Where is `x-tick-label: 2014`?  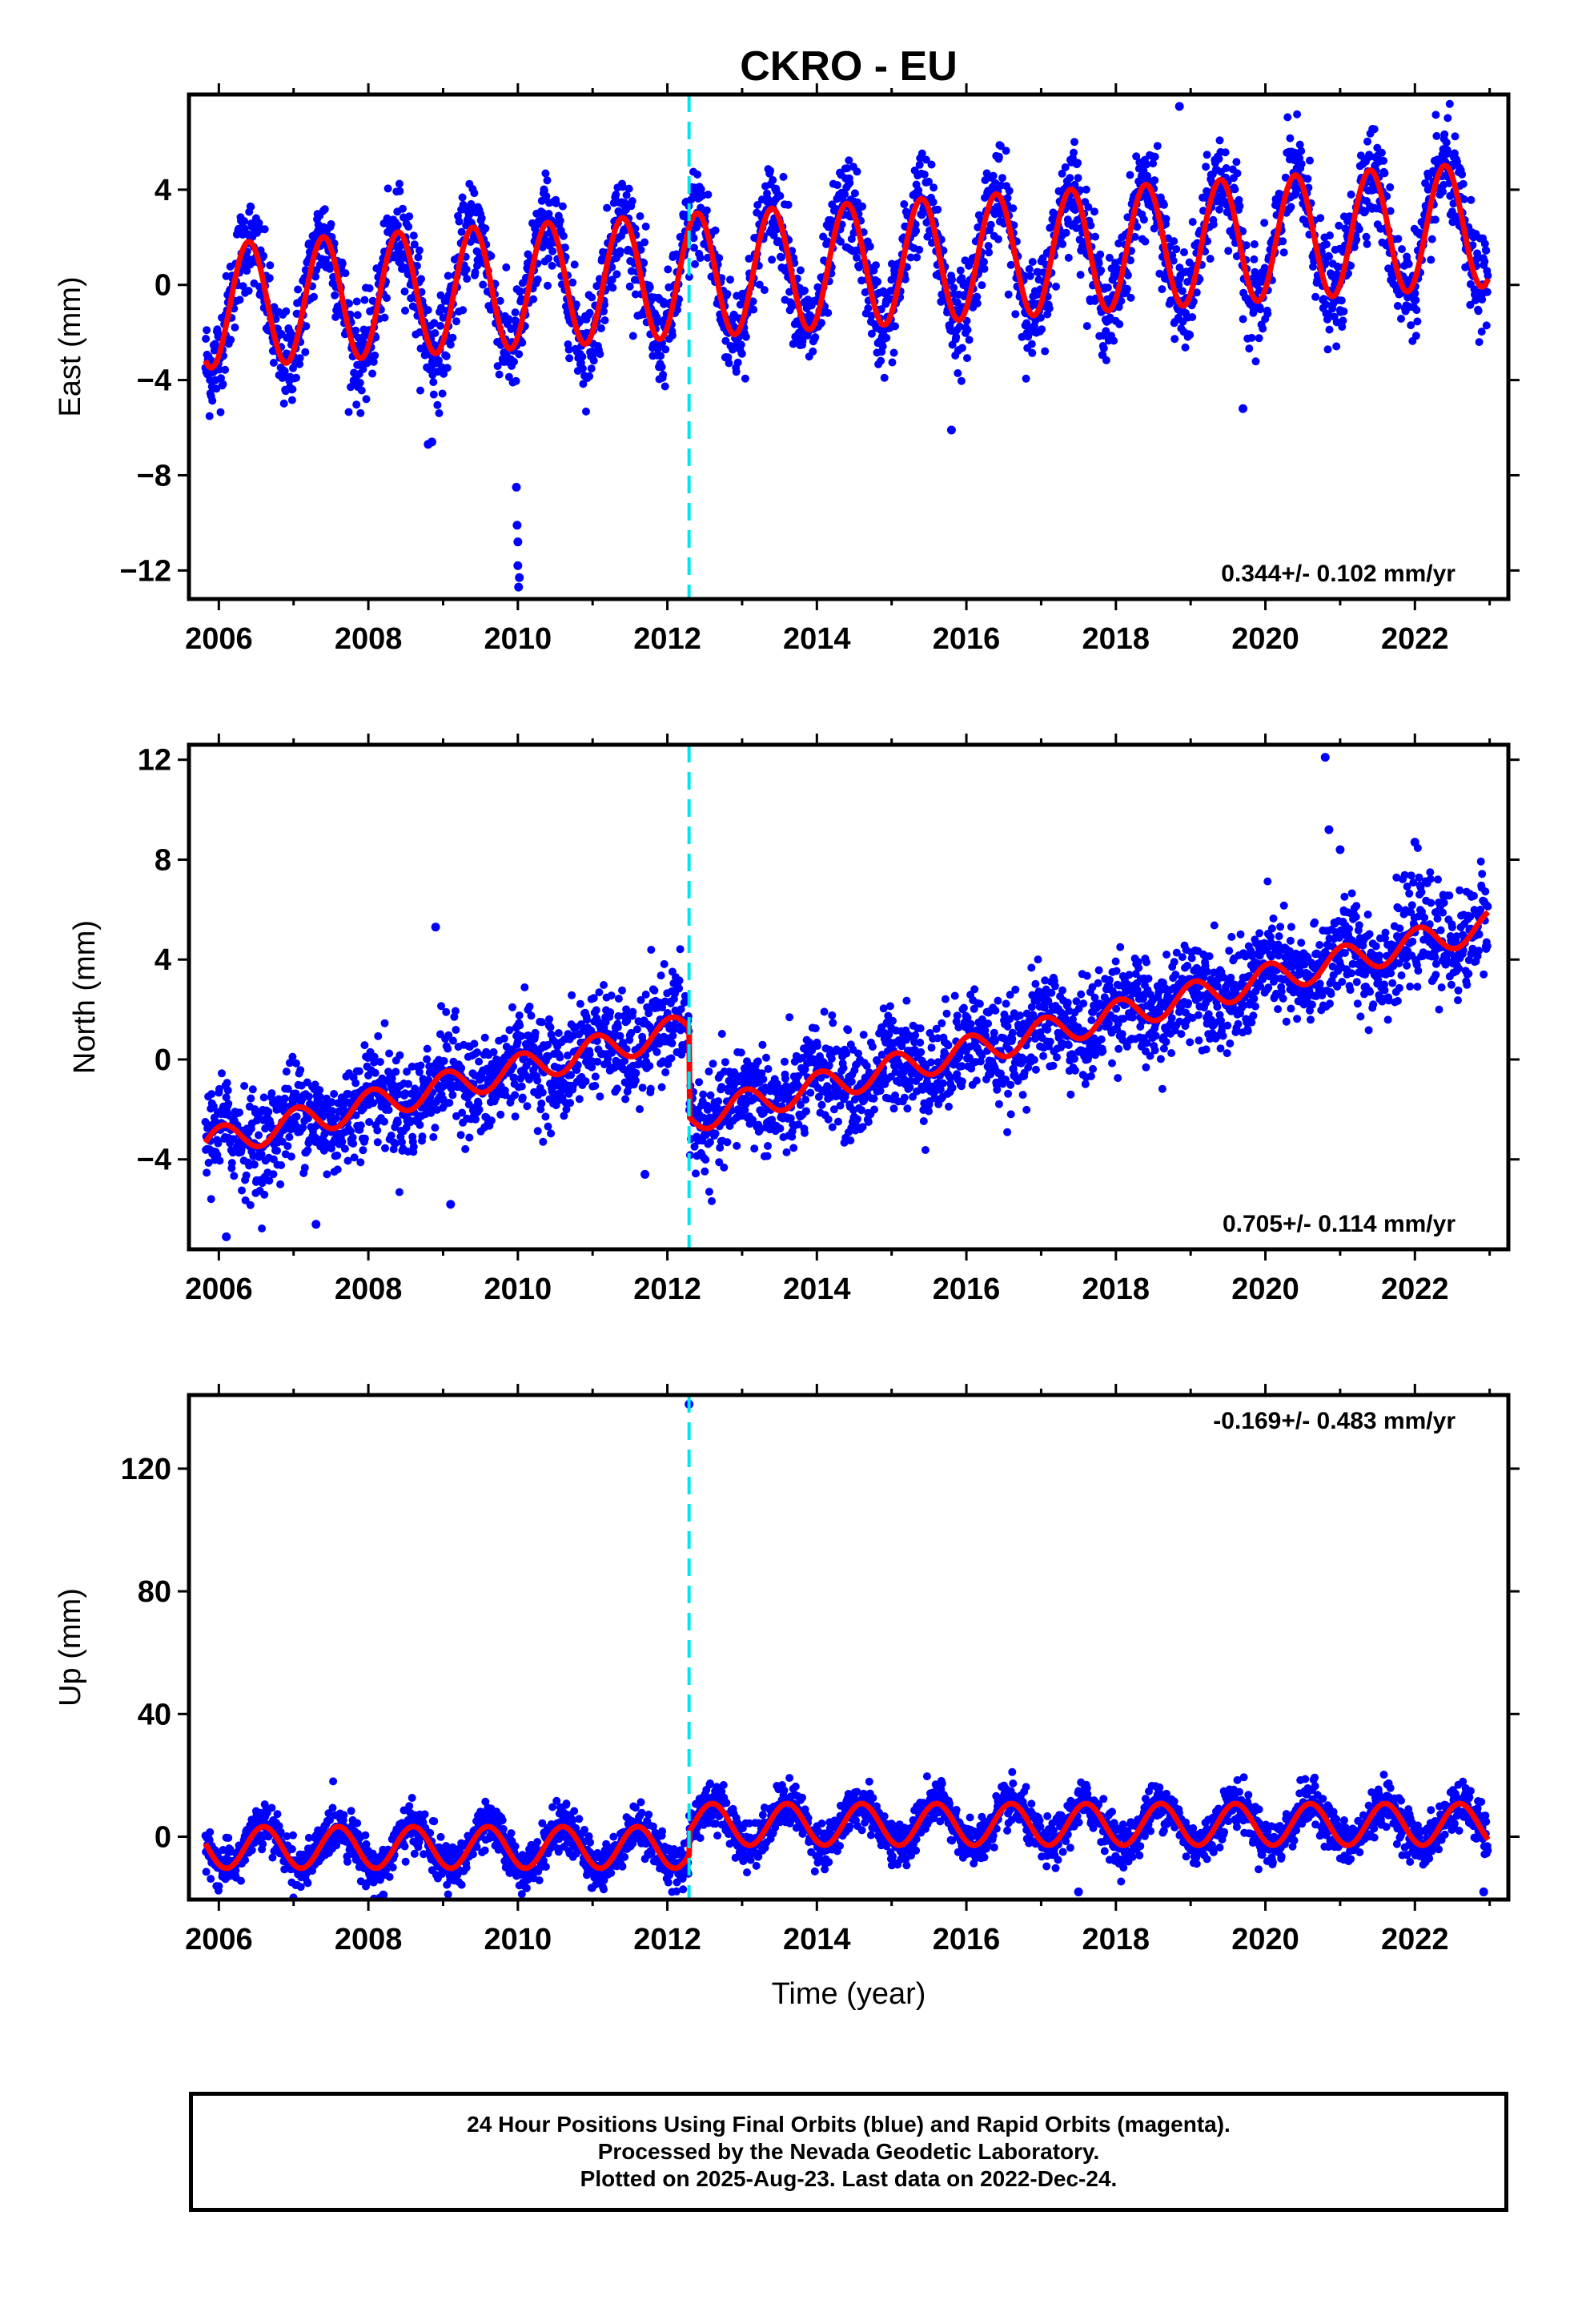 x-tick-label: 2014 is located at coordinates (817, 639).